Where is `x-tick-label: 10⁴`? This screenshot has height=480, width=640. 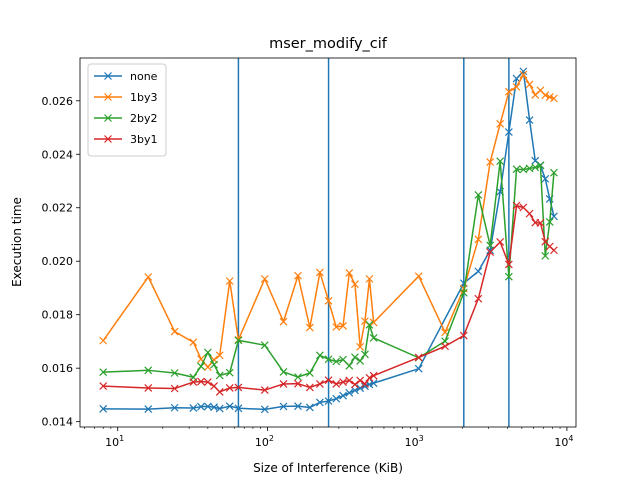 x-tick-label: 10⁴ is located at coordinates (563, 441).